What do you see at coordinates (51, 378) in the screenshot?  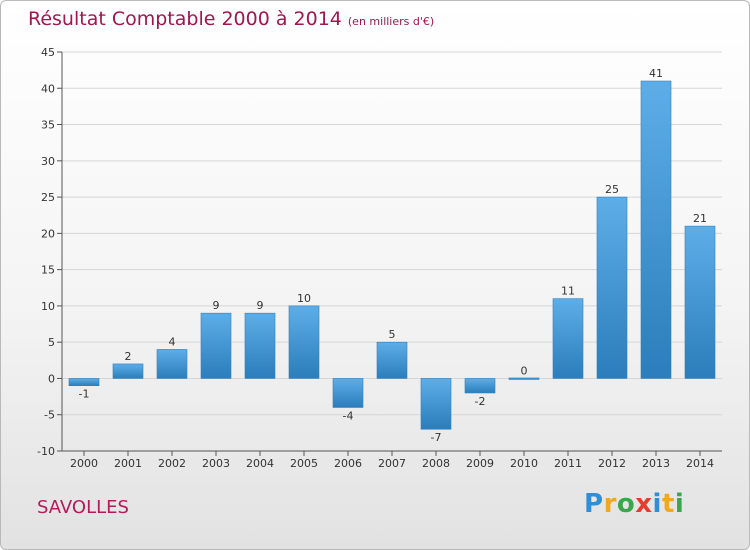 I see `y-tick-label: 0` at bounding box center [51, 378].